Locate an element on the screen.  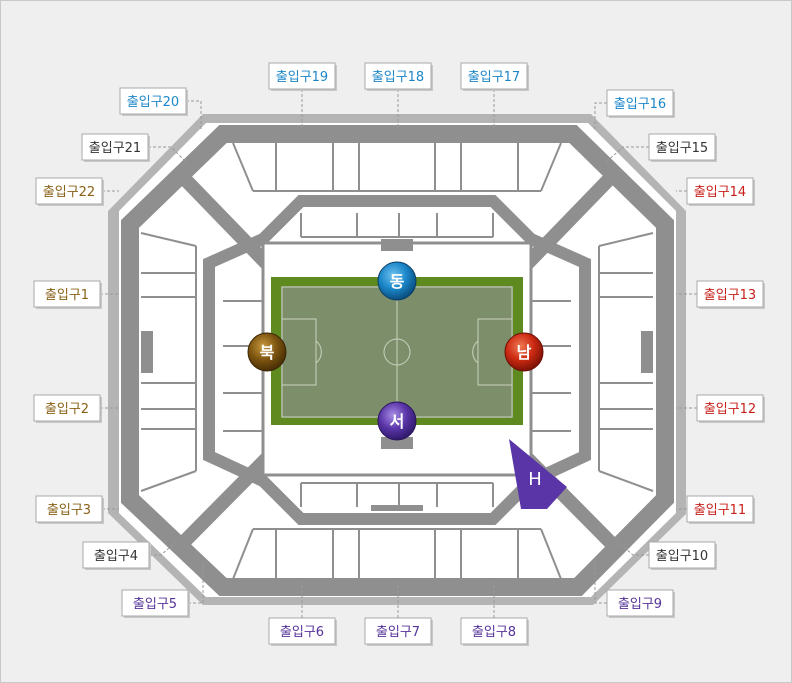
gate-label-7: 출입구7 is located at coordinates (398, 631).